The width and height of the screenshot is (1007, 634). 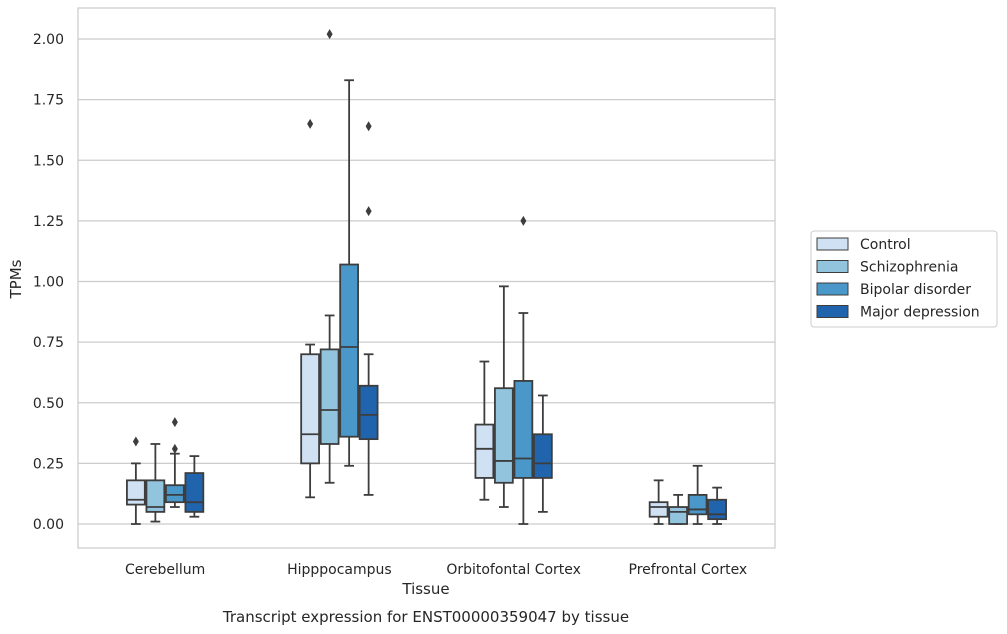 What do you see at coordinates (48, 161) in the screenshot?
I see `y-tick-label: 1.50` at bounding box center [48, 161].